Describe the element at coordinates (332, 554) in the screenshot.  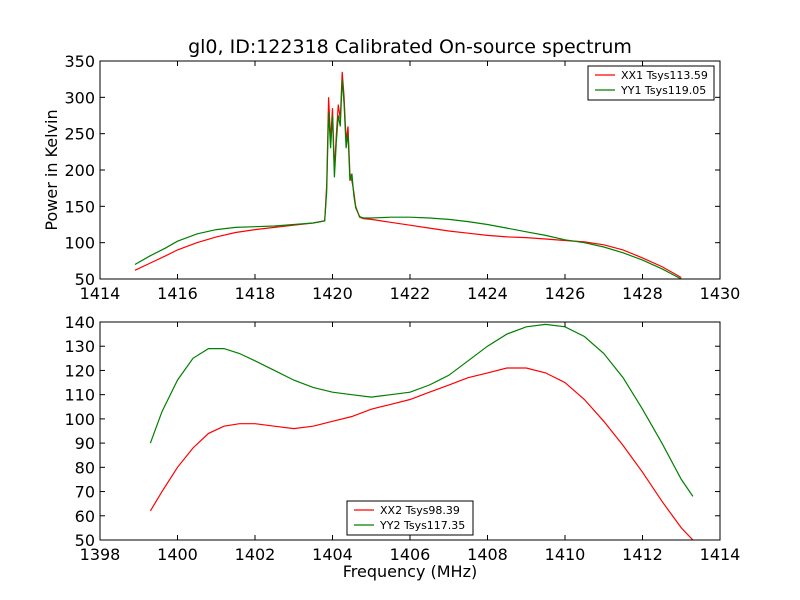
I see `x-tick-label: 1404` at that location.